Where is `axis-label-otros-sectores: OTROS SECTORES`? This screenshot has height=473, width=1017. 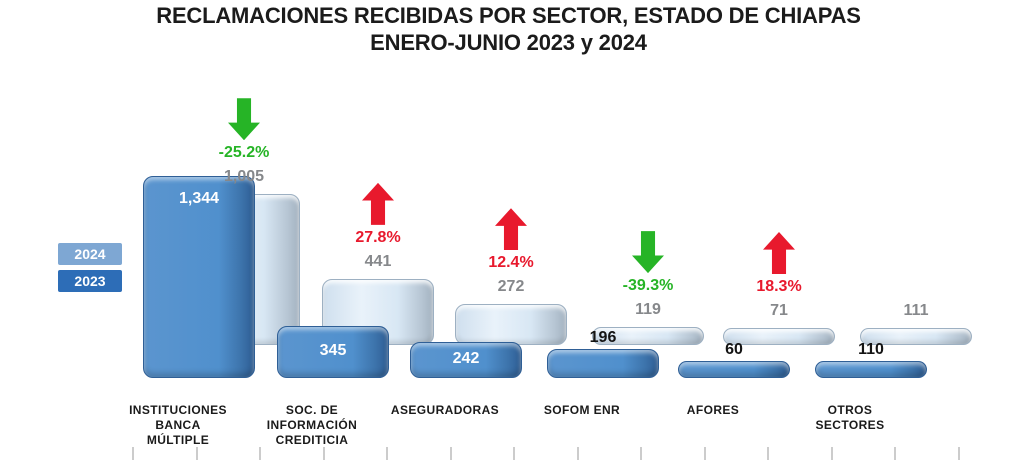
axis-label-otros-sectores: OTROS SECTORES is located at coordinates (850, 418).